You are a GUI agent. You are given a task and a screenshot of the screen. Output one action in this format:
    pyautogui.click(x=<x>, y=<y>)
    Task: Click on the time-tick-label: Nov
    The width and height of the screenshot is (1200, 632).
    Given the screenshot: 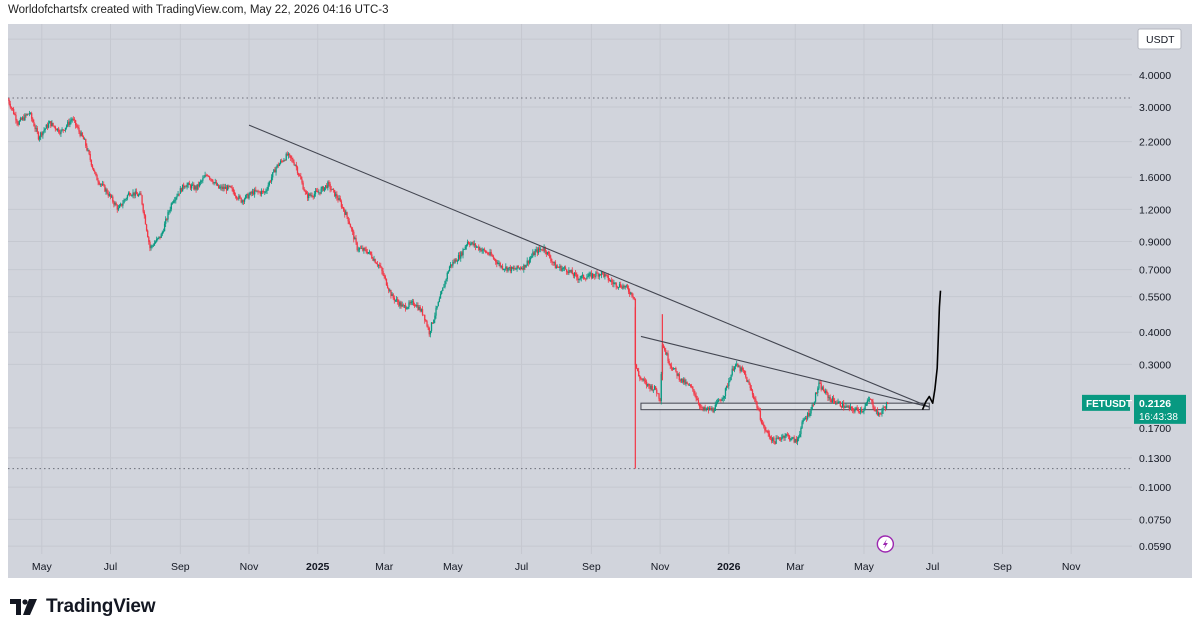 What is the action you would take?
    pyautogui.click(x=249, y=567)
    